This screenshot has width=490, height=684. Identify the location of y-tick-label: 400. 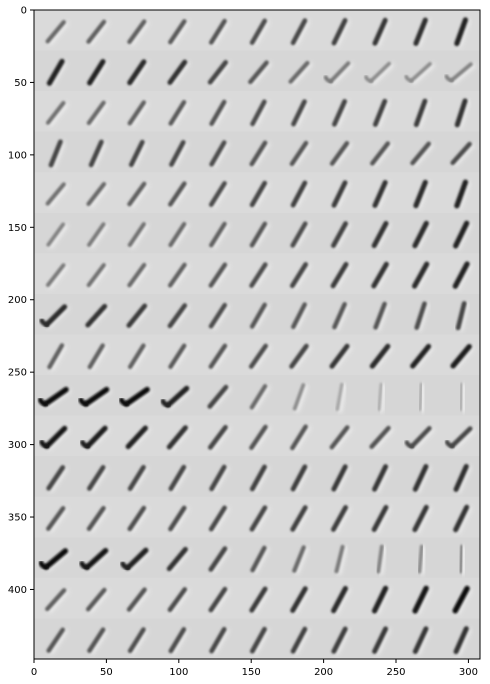
(17, 590).